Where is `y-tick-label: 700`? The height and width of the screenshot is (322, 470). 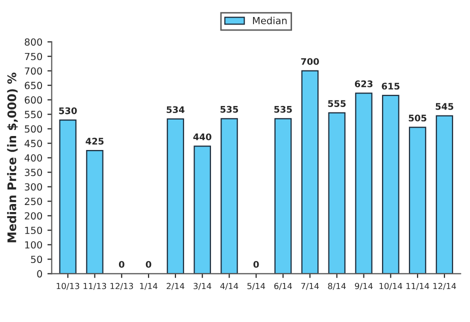 y-tick-label: 700 is located at coordinates (33, 71).